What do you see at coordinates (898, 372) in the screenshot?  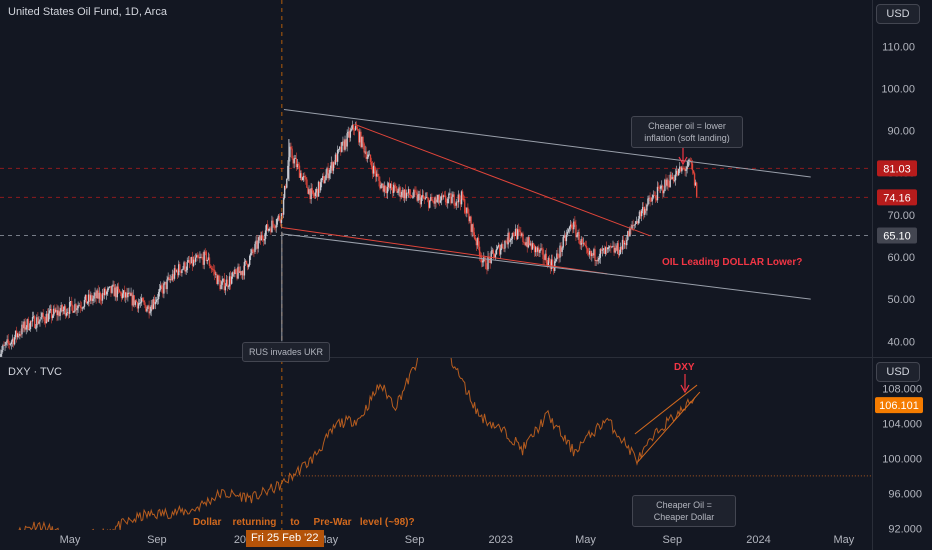 I see `dxy-currency-badge: USD` at bounding box center [898, 372].